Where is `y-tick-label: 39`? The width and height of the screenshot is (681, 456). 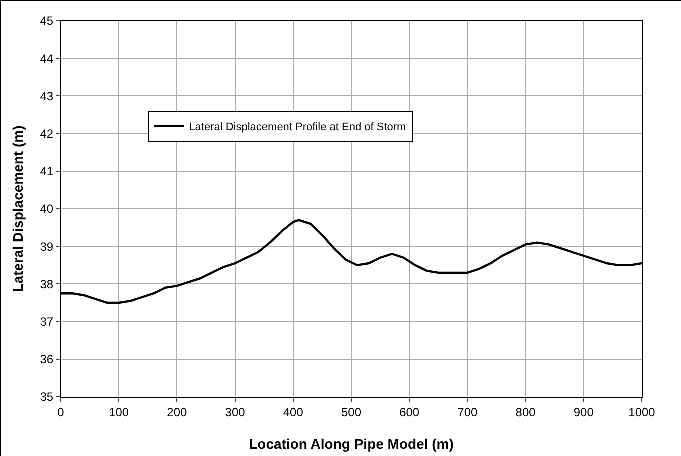
y-tick-label: 39 is located at coordinates (47, 247).